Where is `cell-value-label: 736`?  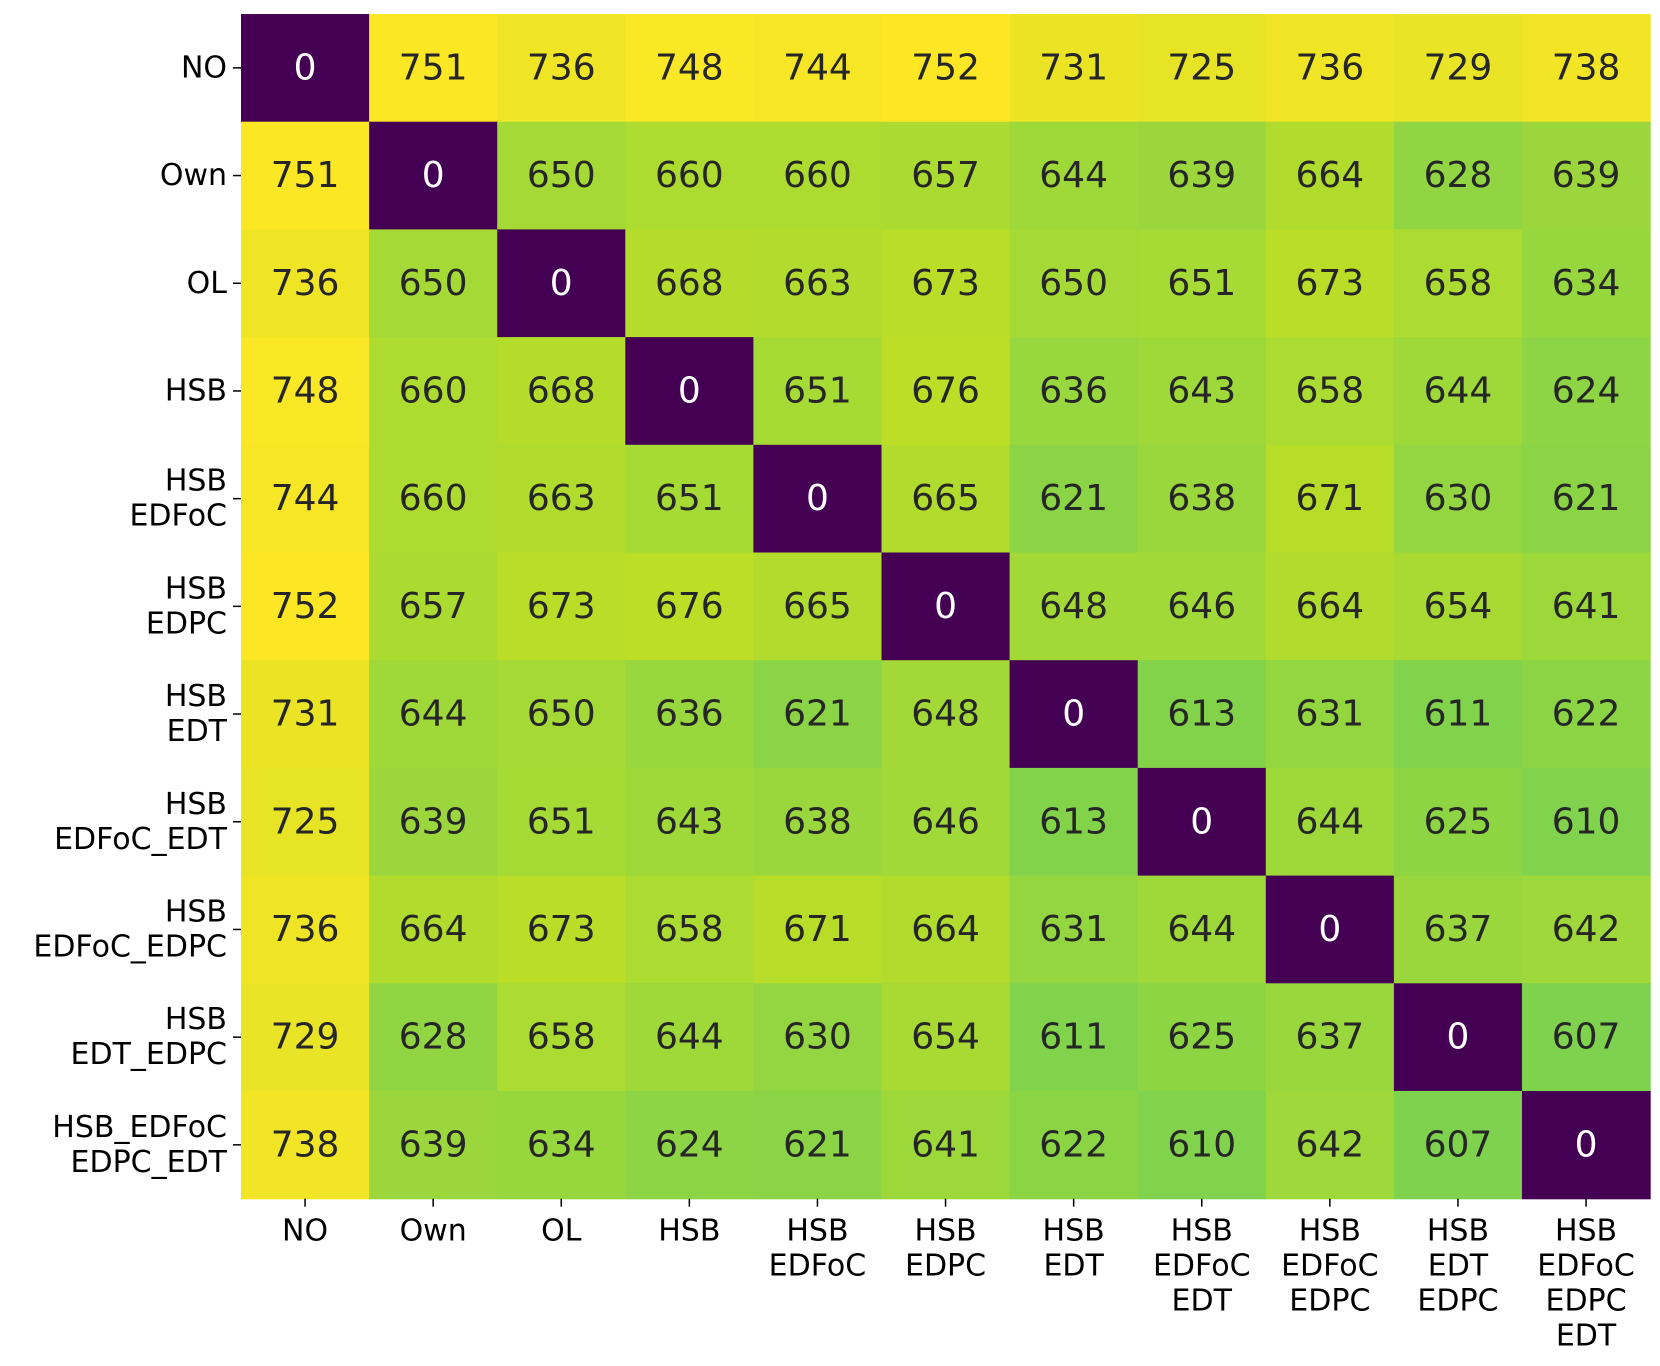
cell-value-label: 736 is located at coordinates (305, 283).